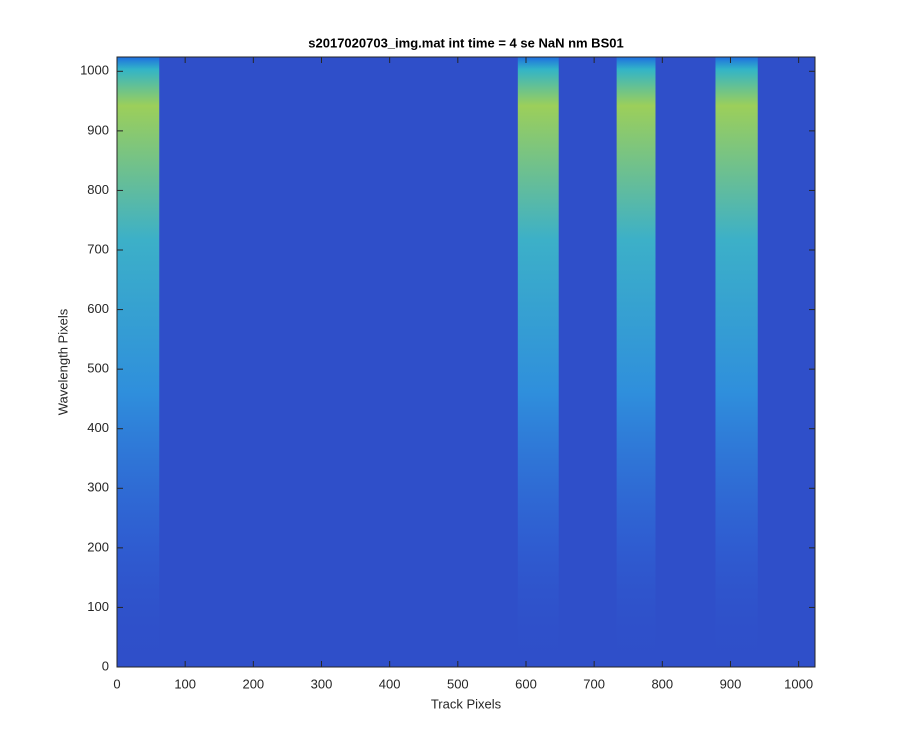 The width and height of the screenshot is (900, 750). Describe the element at coordinates (98, 487) in the screenshot. I see `y-tick-label: 300` at that location.